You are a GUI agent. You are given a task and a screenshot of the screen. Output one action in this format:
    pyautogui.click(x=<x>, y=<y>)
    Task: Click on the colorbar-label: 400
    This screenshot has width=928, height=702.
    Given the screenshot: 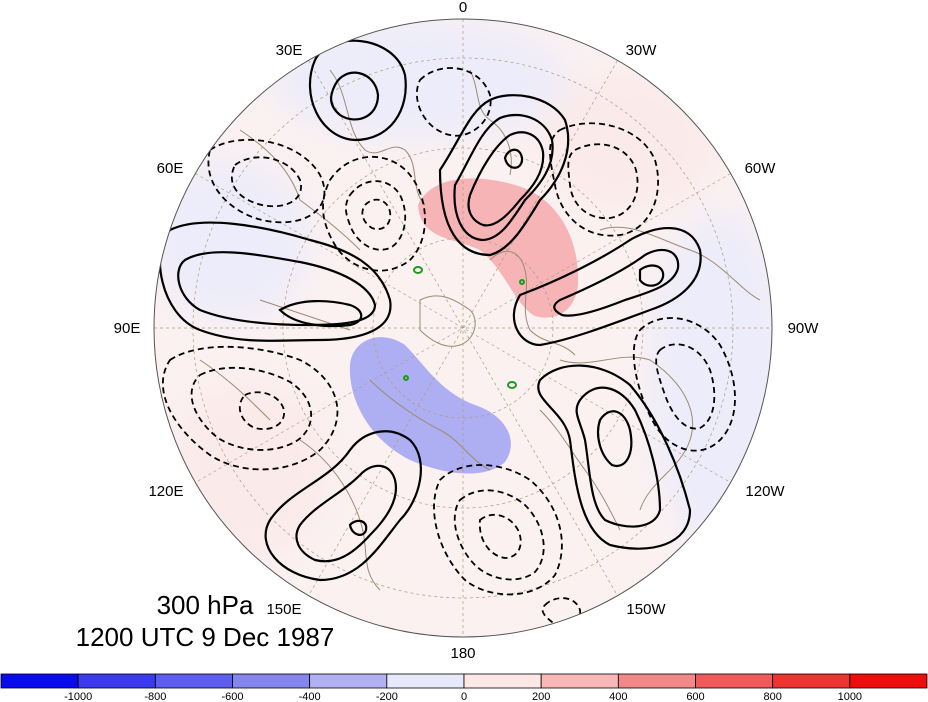 What is the action you would take?
    pyautogui.click(x=618, y=696)
    